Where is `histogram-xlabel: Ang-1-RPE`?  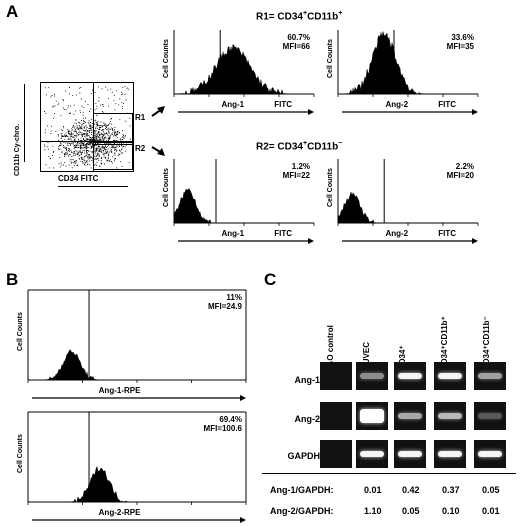 histogram-xlabel: Ang-1-RPE is located at coordinates (120, 390).